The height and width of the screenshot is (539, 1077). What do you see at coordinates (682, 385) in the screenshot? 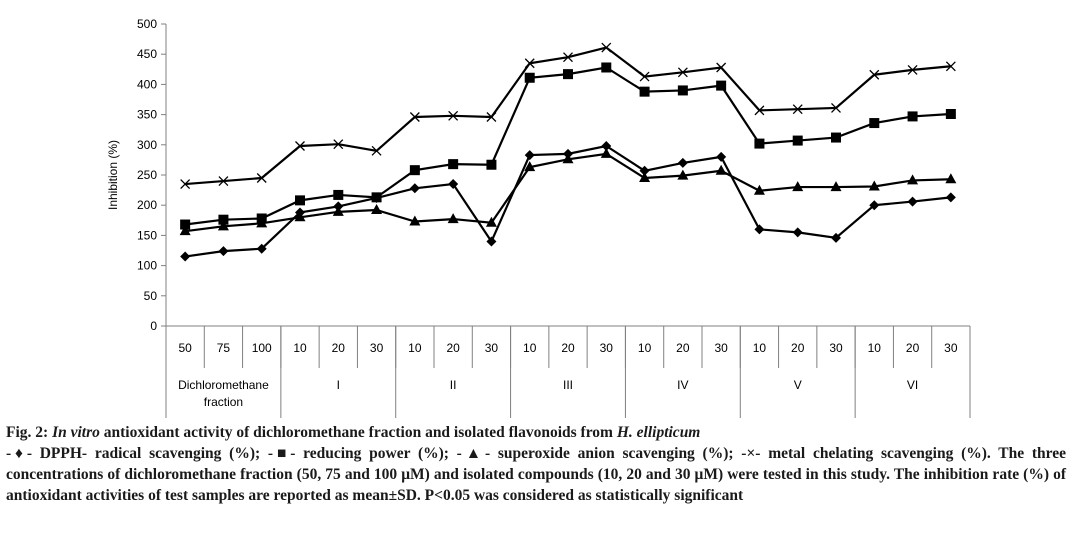
I see `x-group-label: IV` at bounding box center [682, 385].